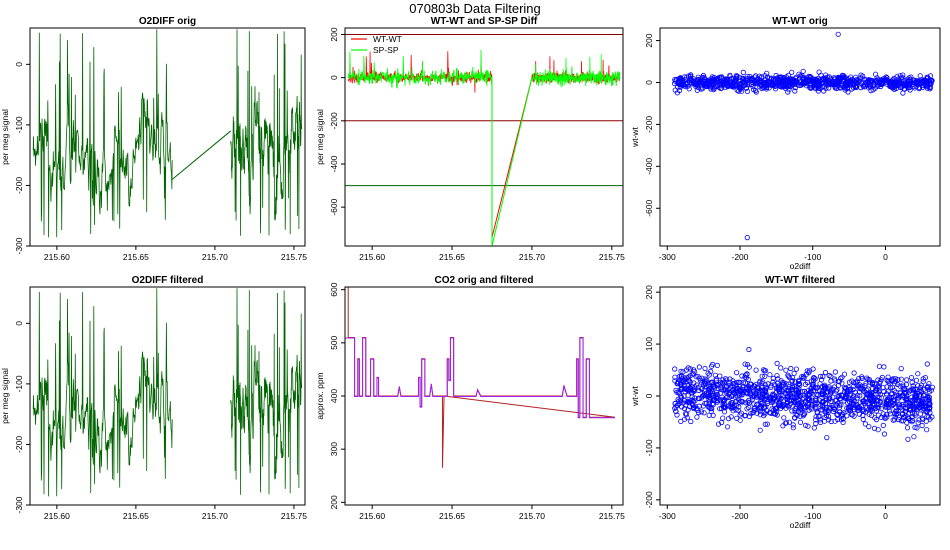 Image resolution: width=950 pixels, height=550 pixels. Describe the element at coordinates (484, 139) in the screenshot. I see `plot-area` at that location.